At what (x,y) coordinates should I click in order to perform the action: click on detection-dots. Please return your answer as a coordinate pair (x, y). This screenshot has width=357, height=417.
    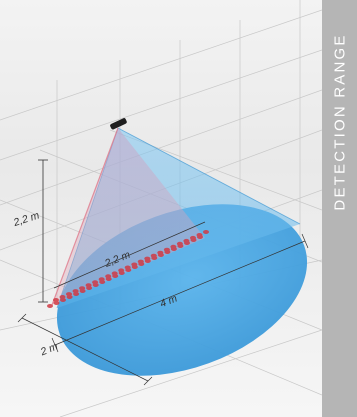
    Looking at the image, I should click on (128, 269).